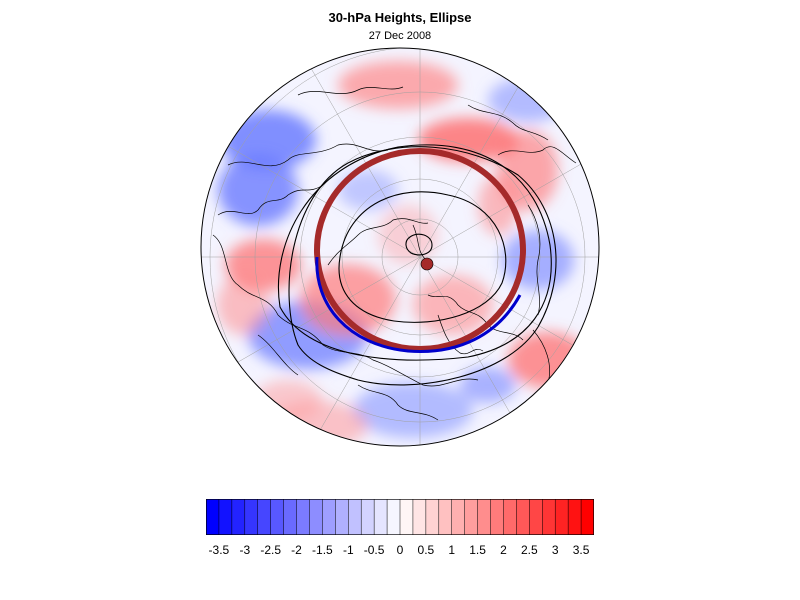 The image size is (800, 600). Describe the element at coordinates (477, 550) in the screenshot. I see `colorbar-tick-label: 1.5` at that location.